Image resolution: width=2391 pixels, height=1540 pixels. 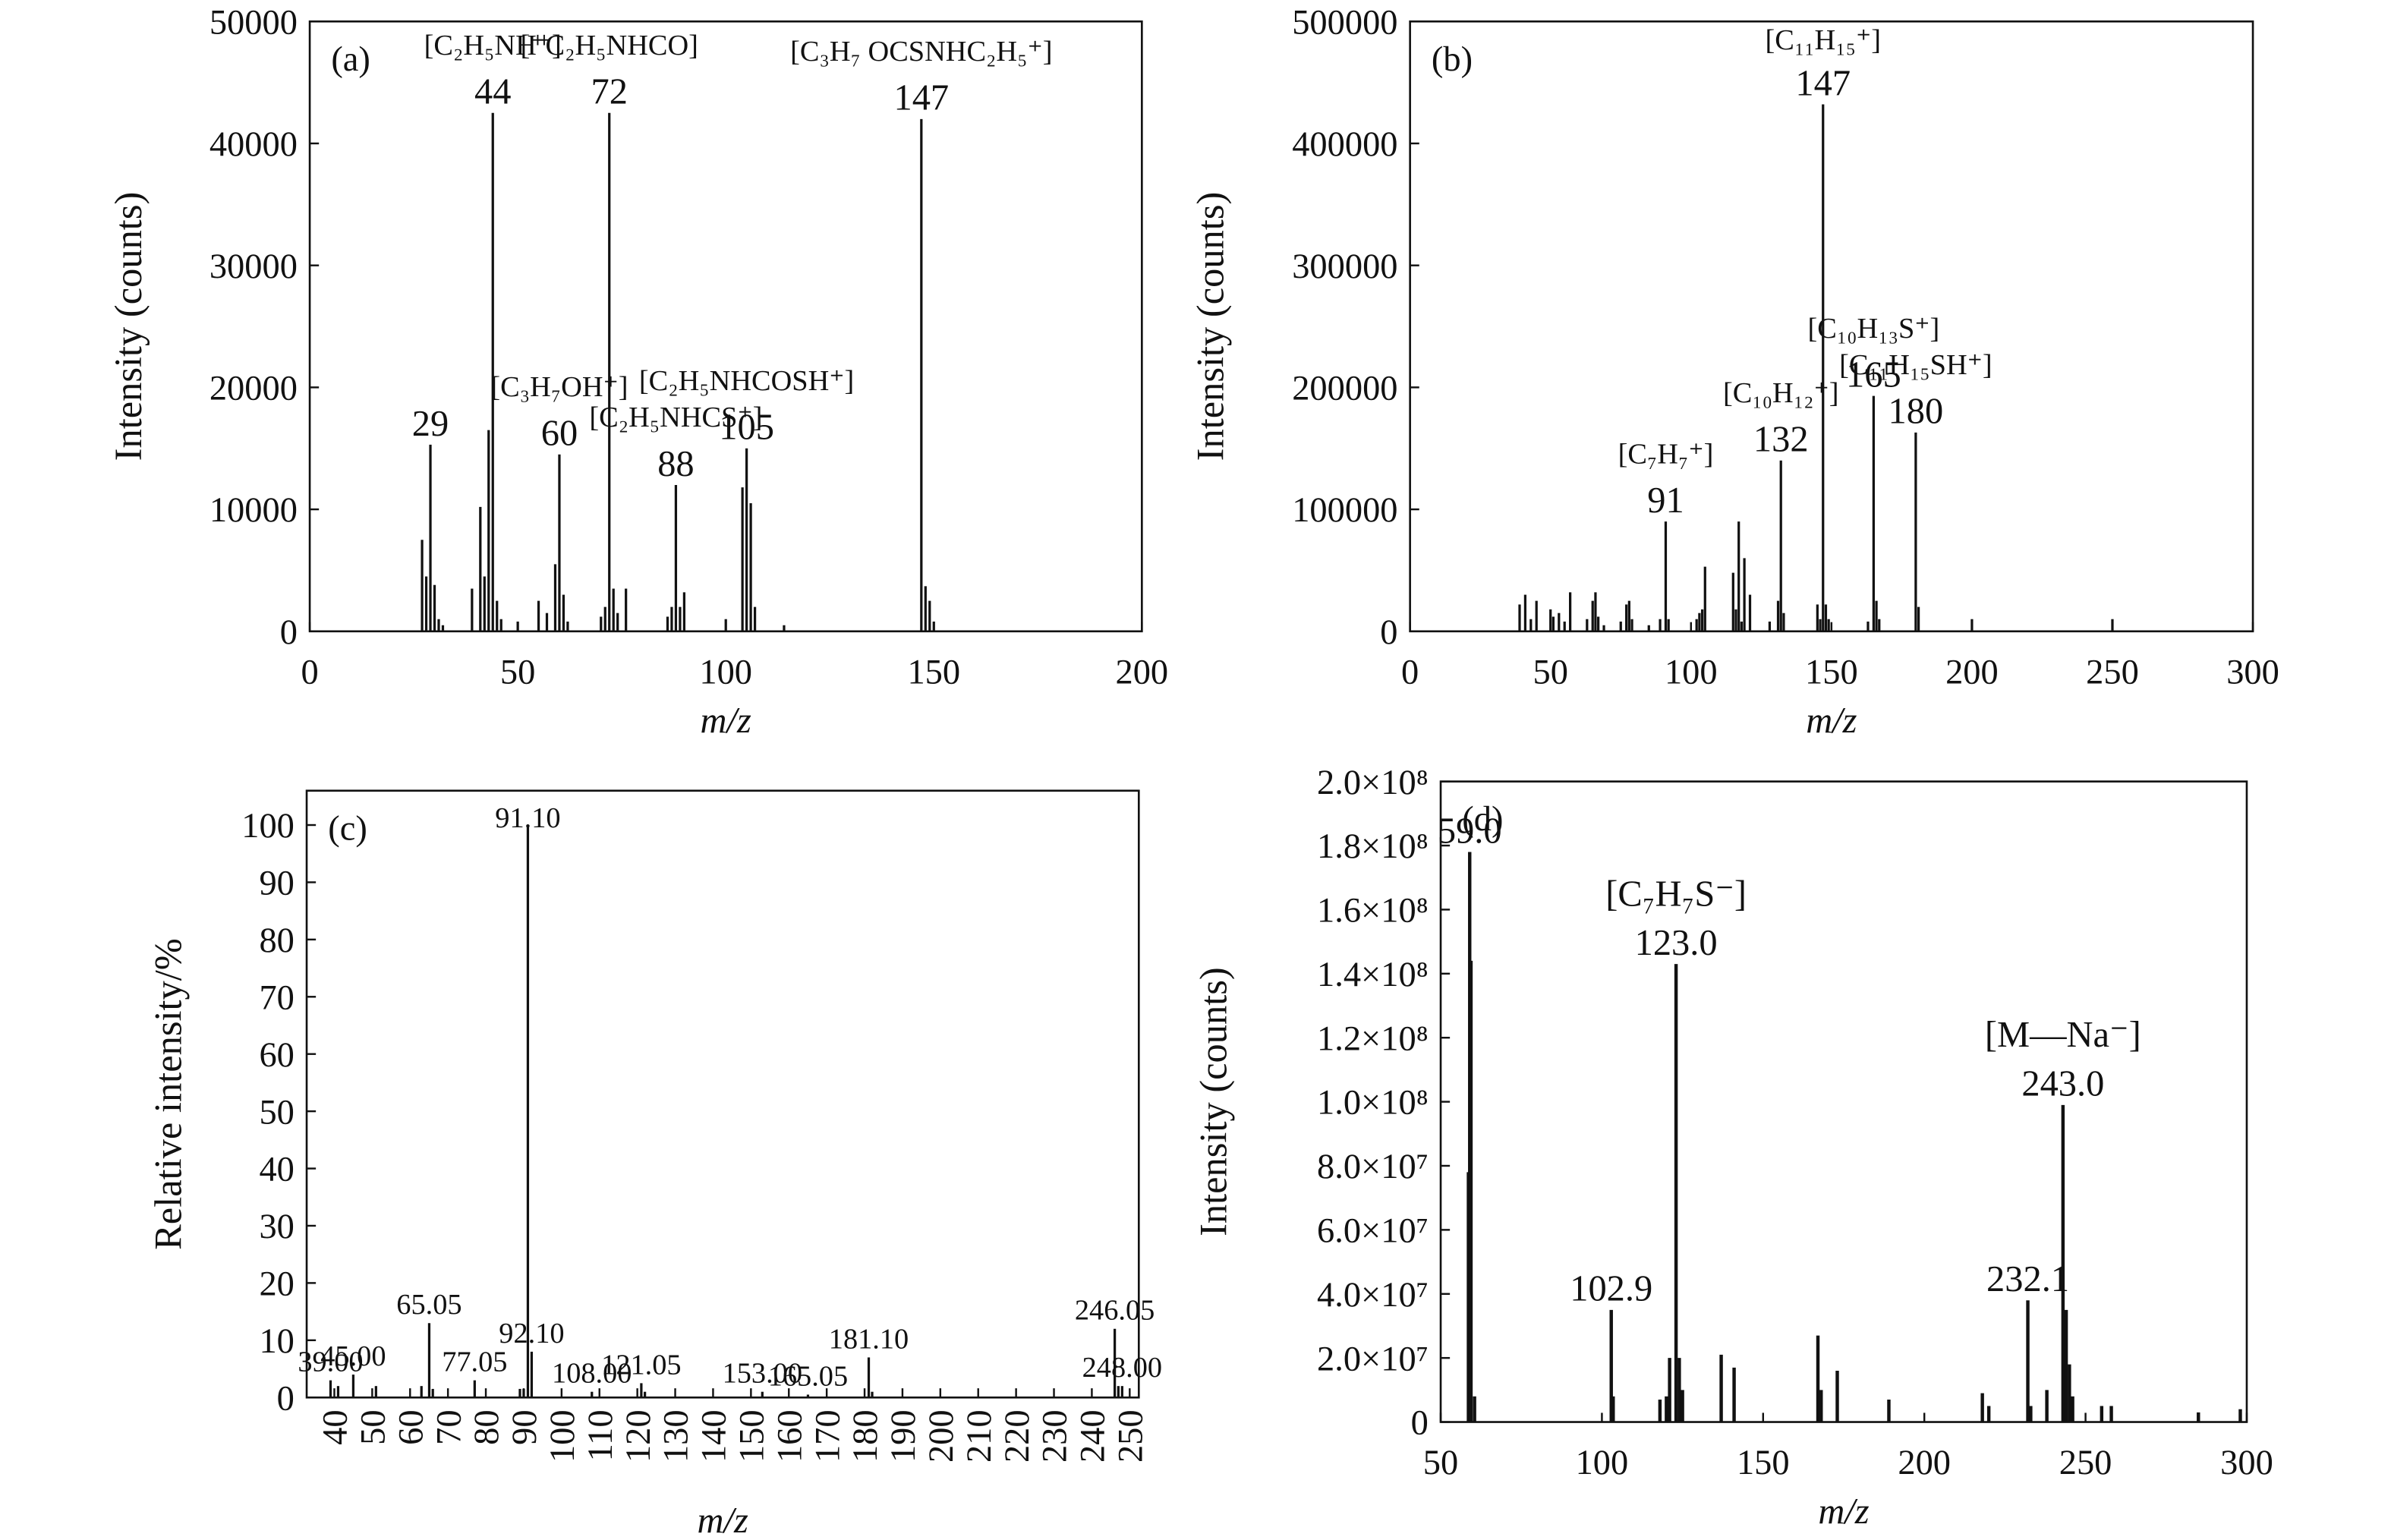 What do you see at coordinates (828, 1436) in the screenshot?
I see `x-tick-label: 170` at bounding box center [828, 1436].